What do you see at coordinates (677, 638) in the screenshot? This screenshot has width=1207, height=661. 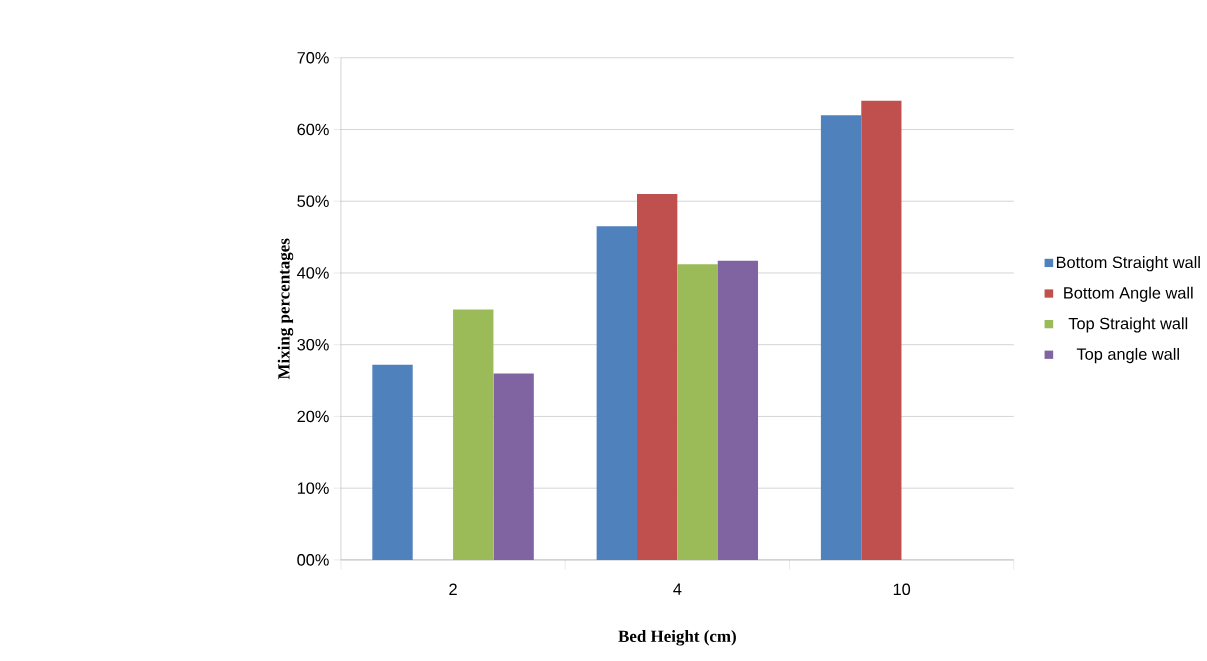 I see `x-axis-title: Bed Height (cm)` at bounding box center [677, 638].